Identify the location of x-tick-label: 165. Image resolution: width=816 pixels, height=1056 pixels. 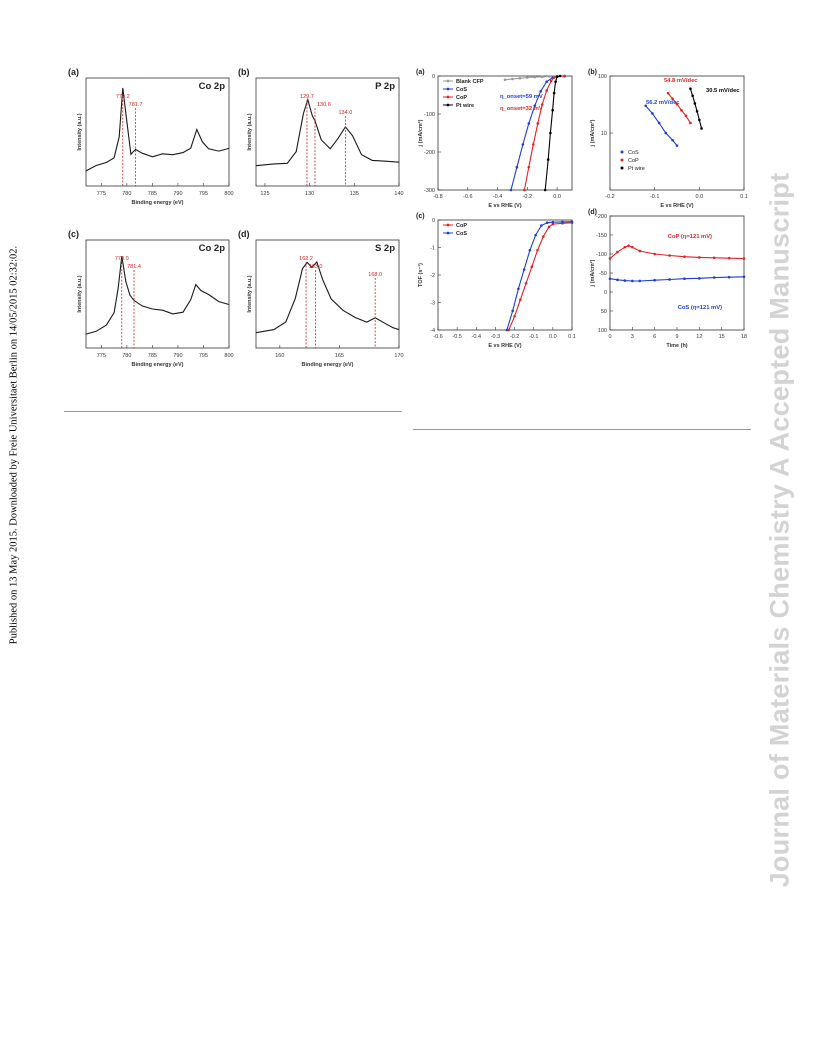
(339, 356).